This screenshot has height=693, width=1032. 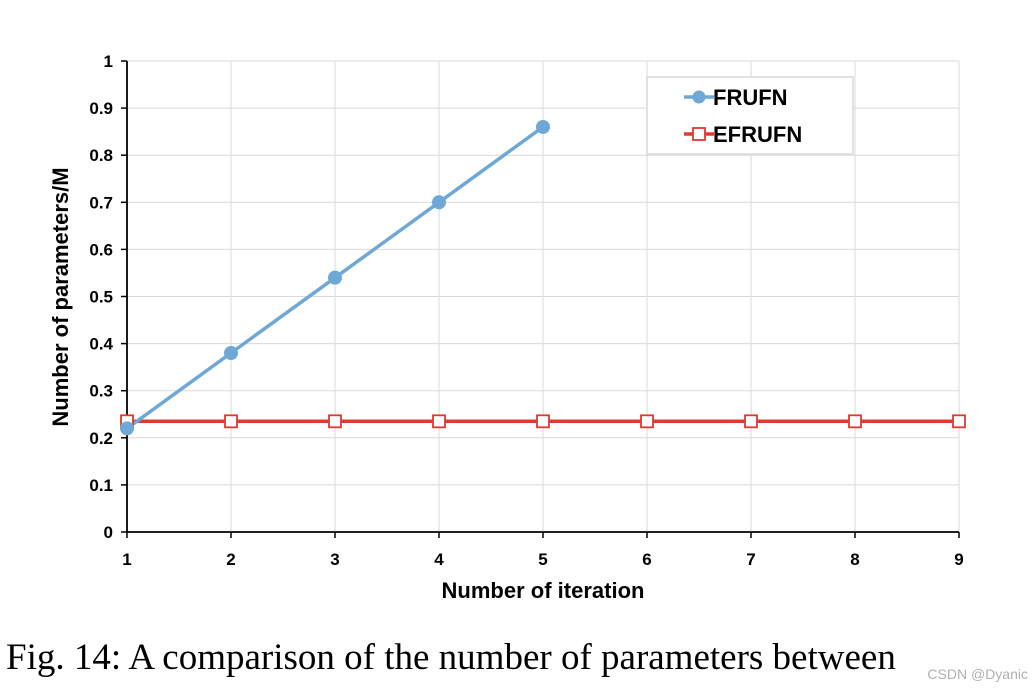 I want to click on legend-marker-frufn, so click(x=699, y=97).